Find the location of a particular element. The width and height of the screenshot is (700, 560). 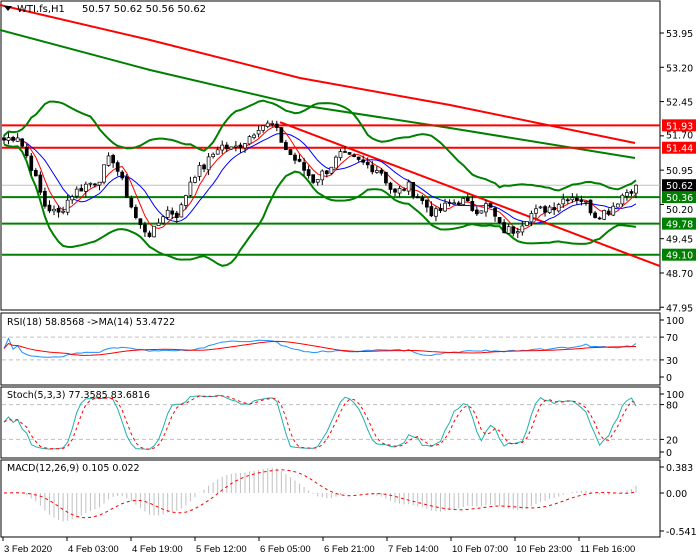

price-tick-label: 50.20 is located at coordinates (679, 210).